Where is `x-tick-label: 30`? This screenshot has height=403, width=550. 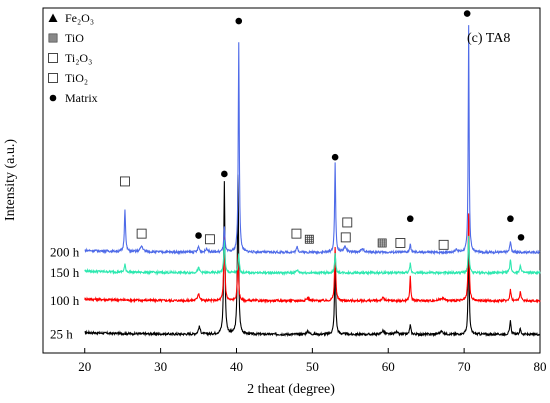 x-tick-label: 30 is located at coordinates (160, 366).